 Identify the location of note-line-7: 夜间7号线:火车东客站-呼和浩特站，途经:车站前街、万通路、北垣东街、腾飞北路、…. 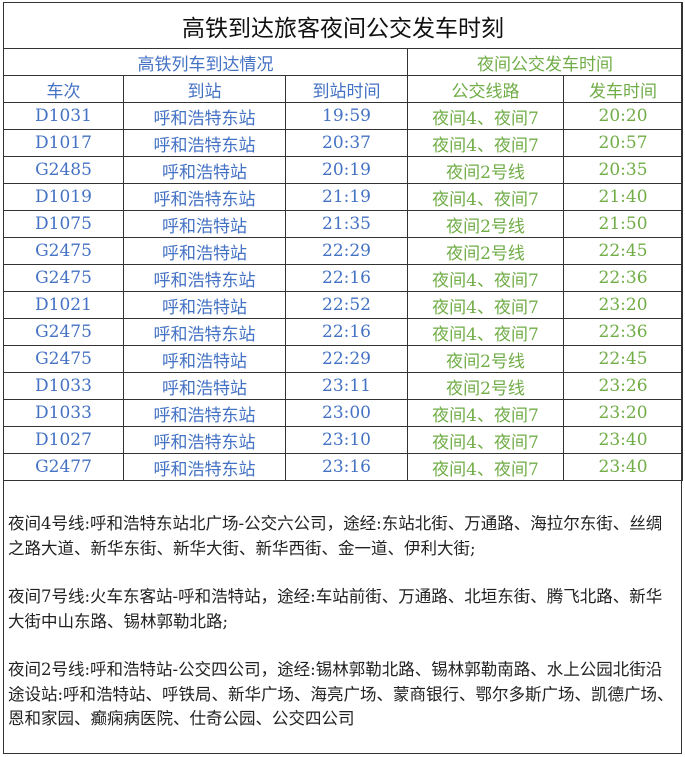
(335, 609).